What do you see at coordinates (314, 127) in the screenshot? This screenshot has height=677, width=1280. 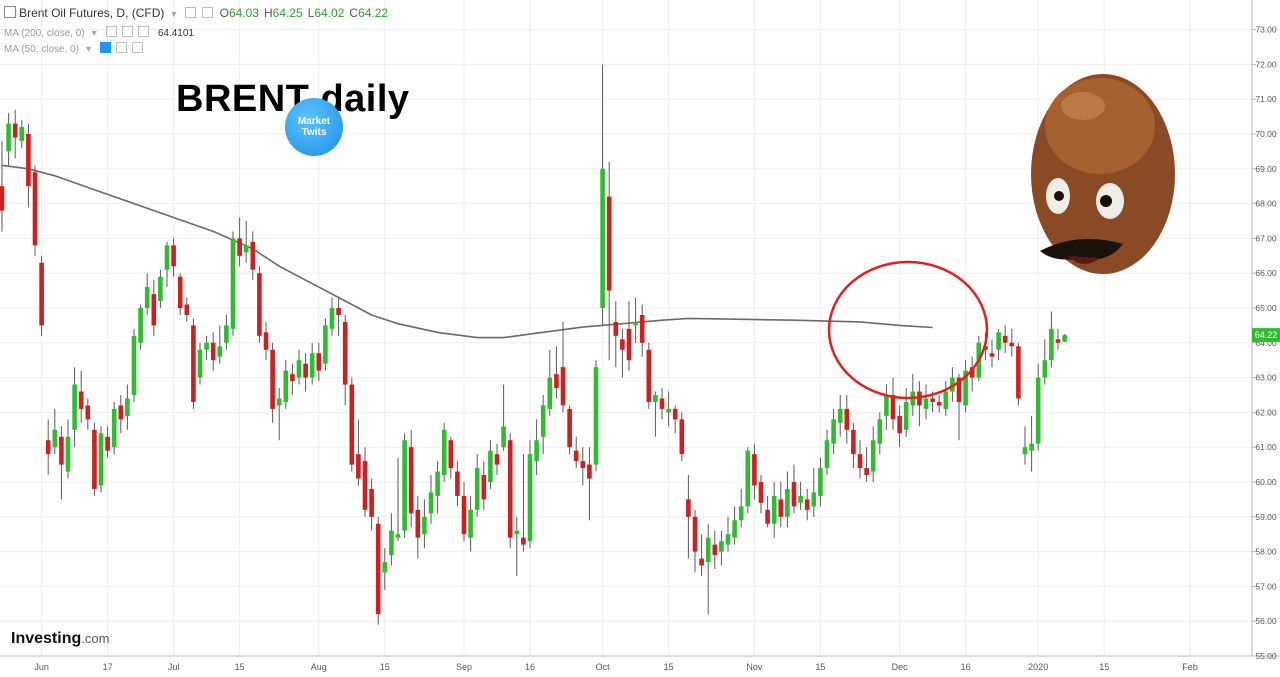 I see `logo-text: Market Twits` at bounding box center [314, 127].